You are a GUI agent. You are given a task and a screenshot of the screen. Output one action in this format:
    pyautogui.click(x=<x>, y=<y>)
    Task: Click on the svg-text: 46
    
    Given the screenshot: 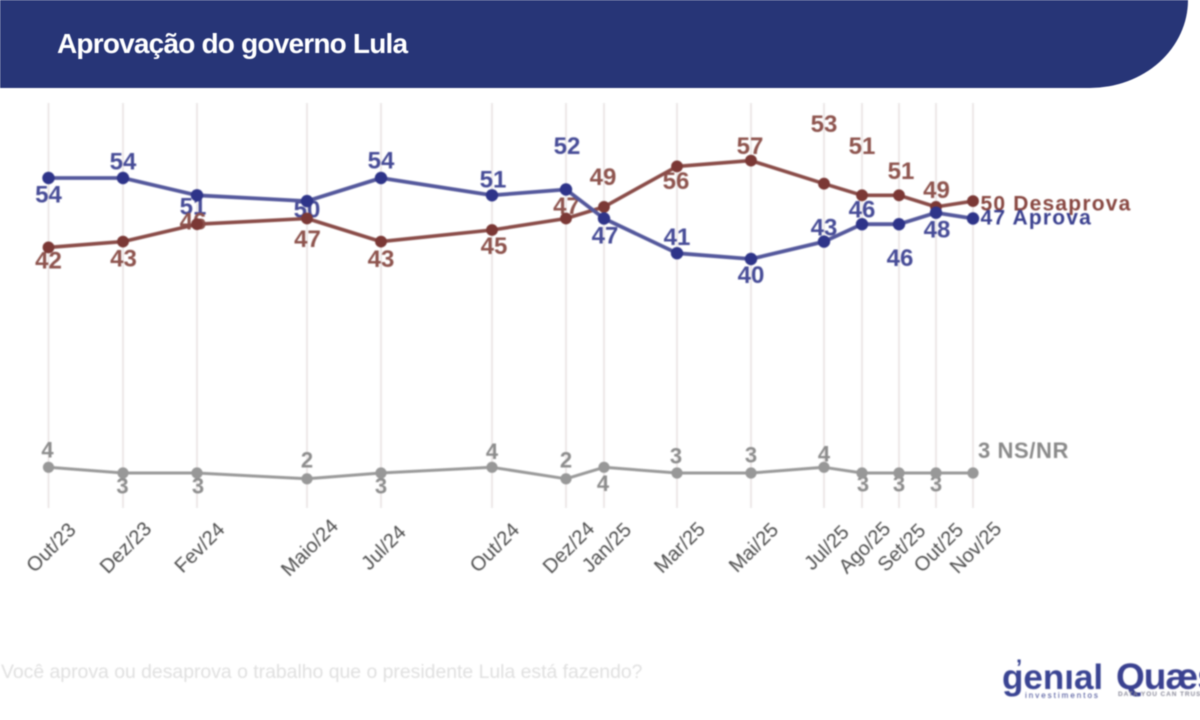 What is the action you would take?
    pyautogui.click(x=900, y=258)
    